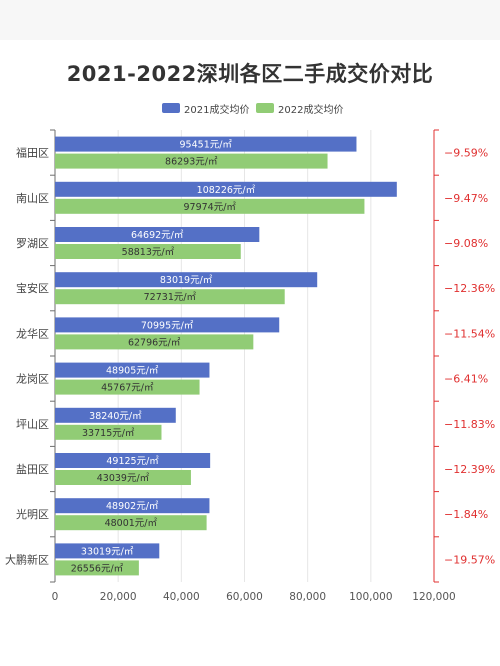 This screenshot has width=500, height=666. Describe the element at coordinates (370, 597) in the screenshot. I see `x-tick-label: 100,000` at that location.